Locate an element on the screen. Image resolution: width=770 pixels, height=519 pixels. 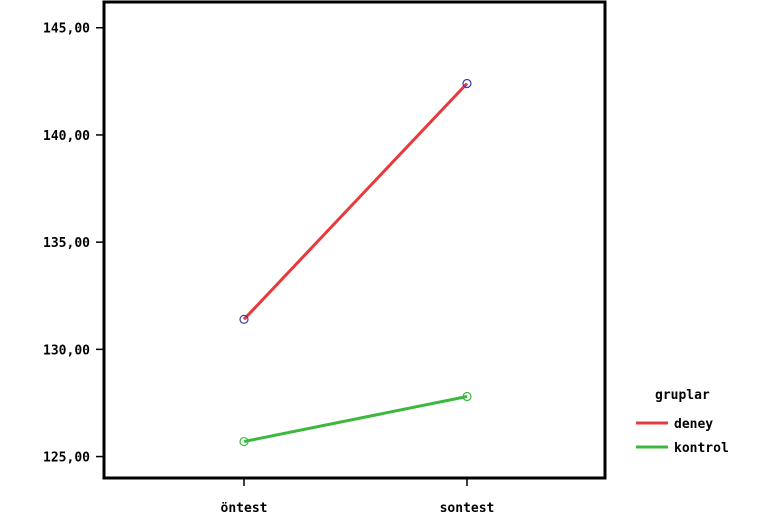
legend: gruplar deney kontrol is located at coordinates (682, 422).